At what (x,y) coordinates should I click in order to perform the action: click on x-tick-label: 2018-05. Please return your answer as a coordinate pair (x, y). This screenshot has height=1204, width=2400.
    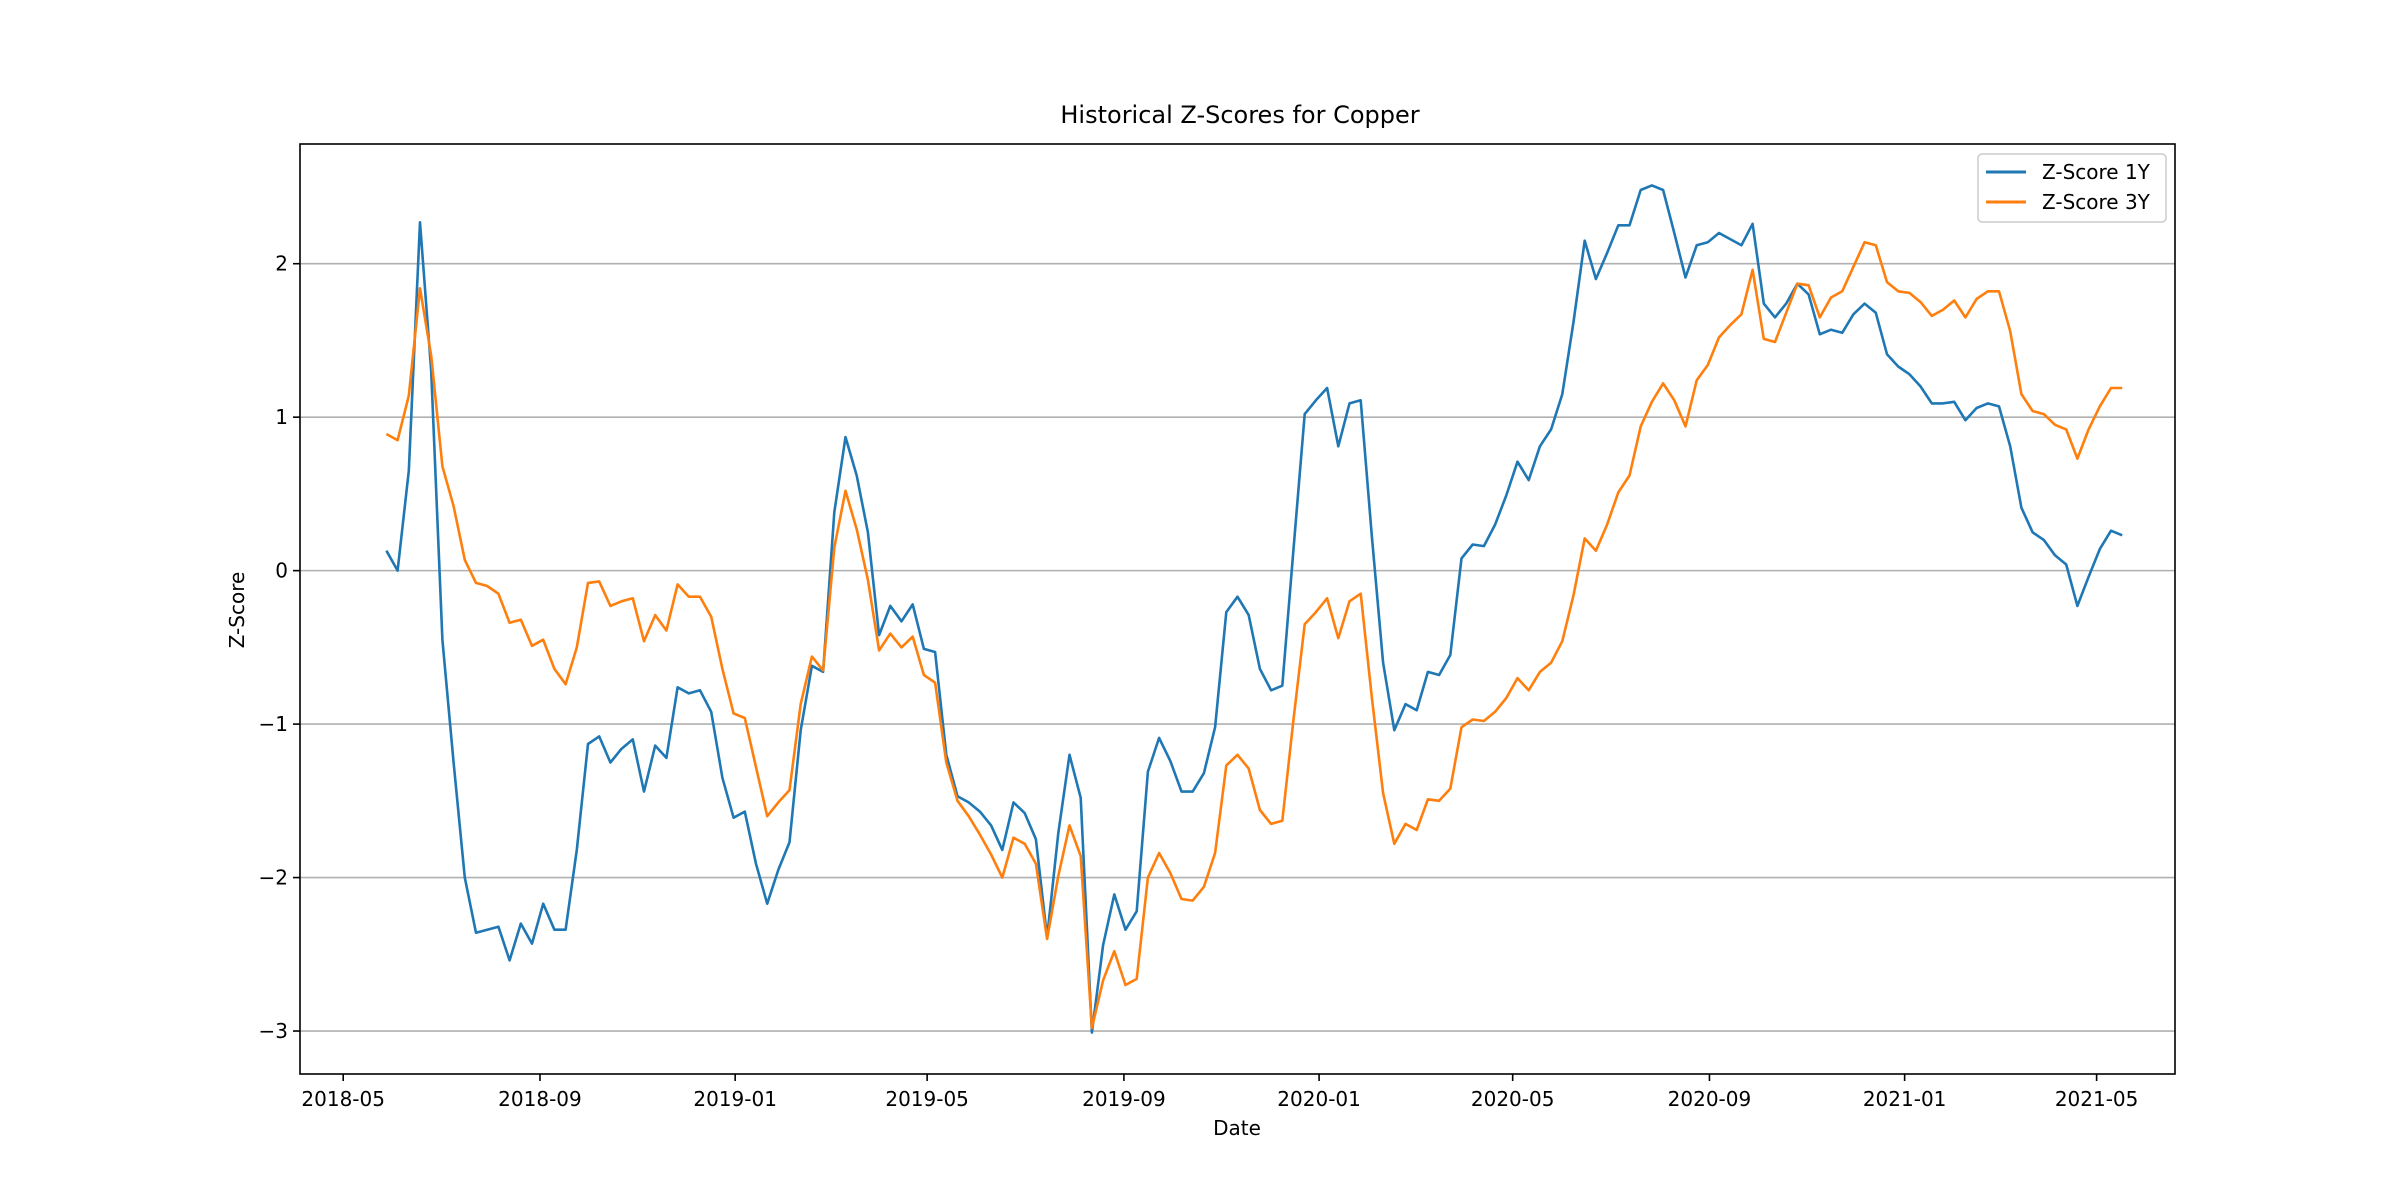
    Looking at the image, I should click on (343, 1099).